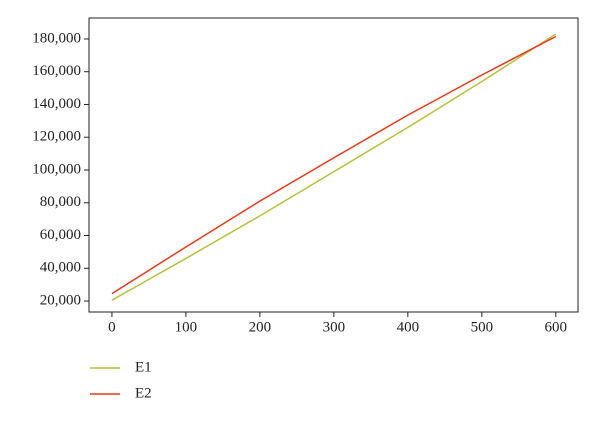  Describe the element at coordinates (56, 104) in the screenshot. I see `y-tick-label: 140,000` at that location.